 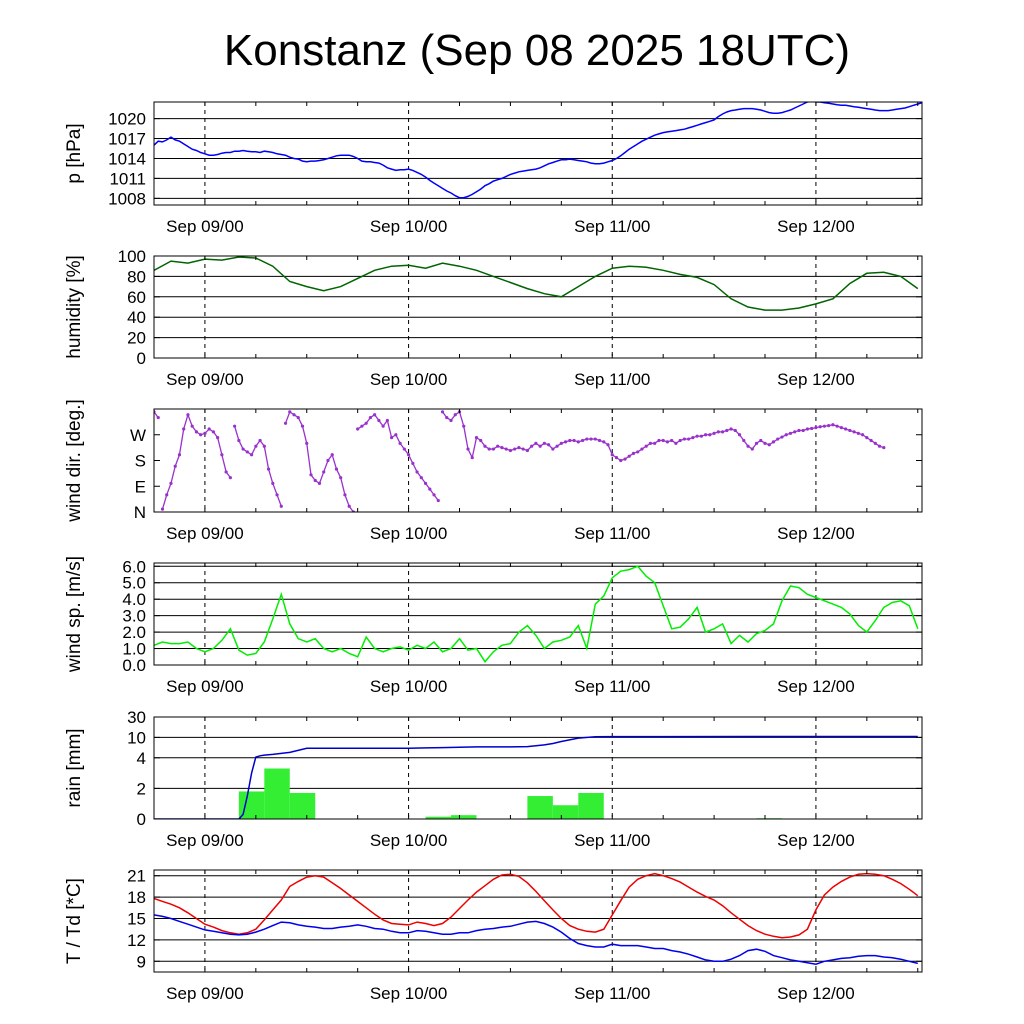 What do you see at coordinates (136, 919) in the screenshot?
I see `y-tick-label: 15` at bounding box center [136, 919].